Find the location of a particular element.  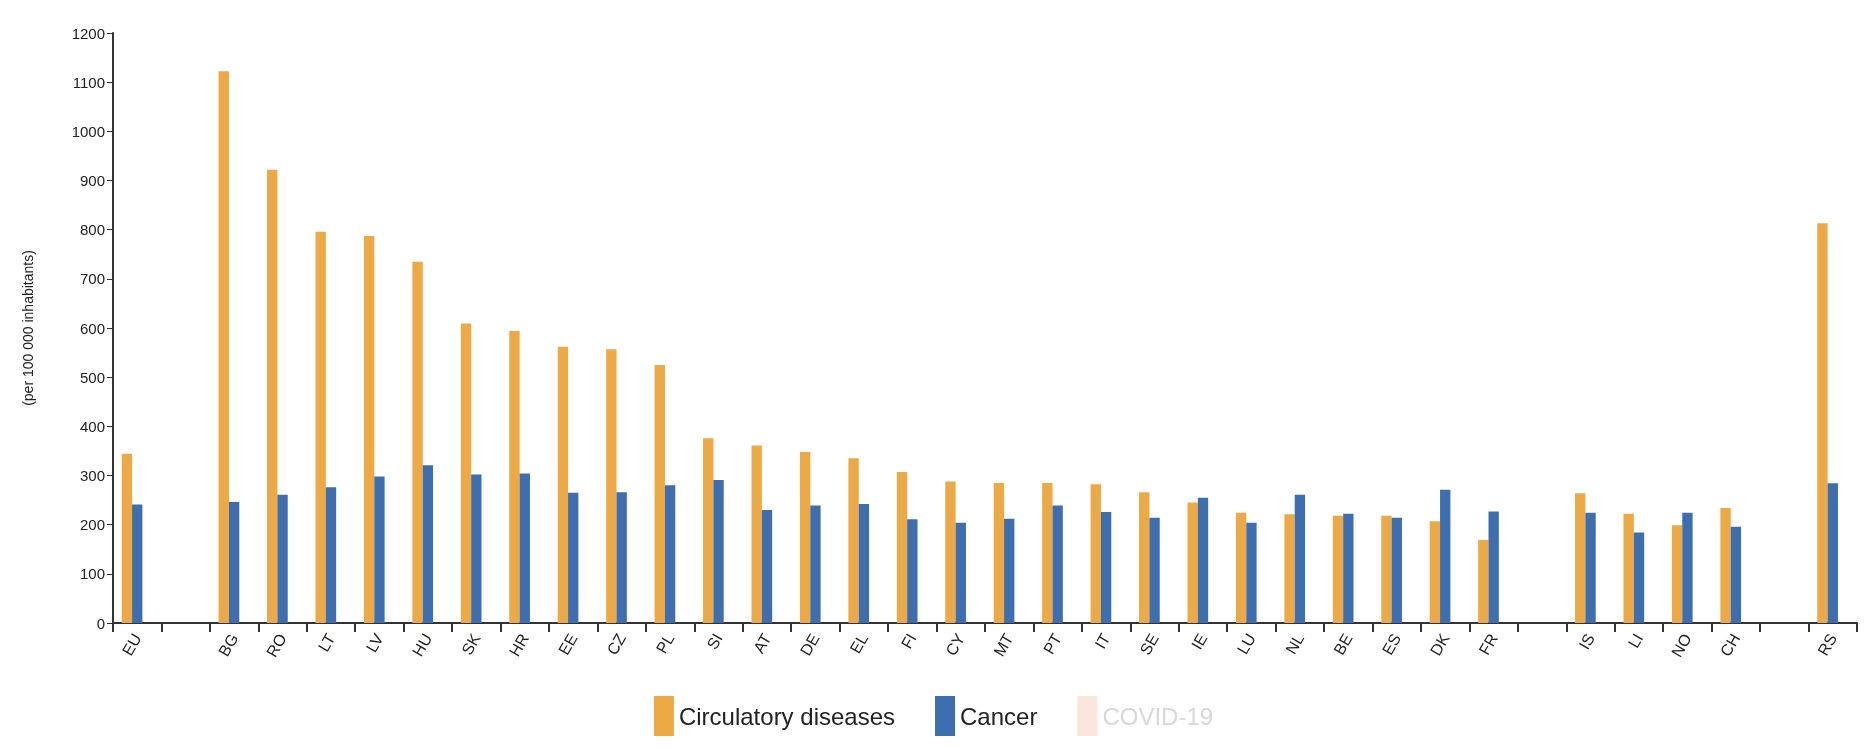

x-tick-label: LV is located at coordinates (374, 643).